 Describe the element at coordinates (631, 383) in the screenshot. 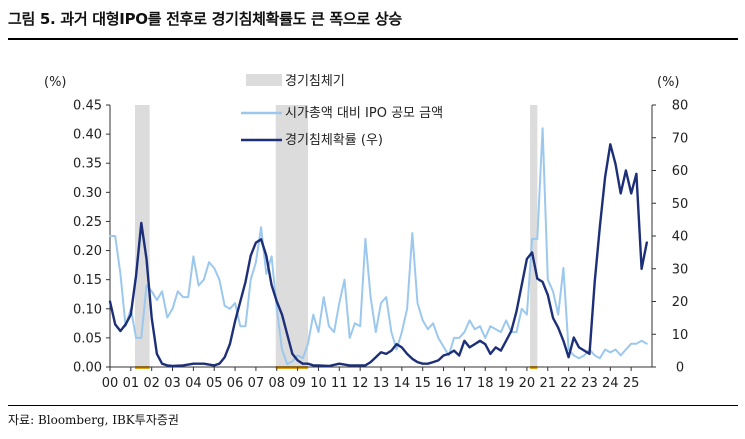

I see `x-tick-label: 25` at that location.